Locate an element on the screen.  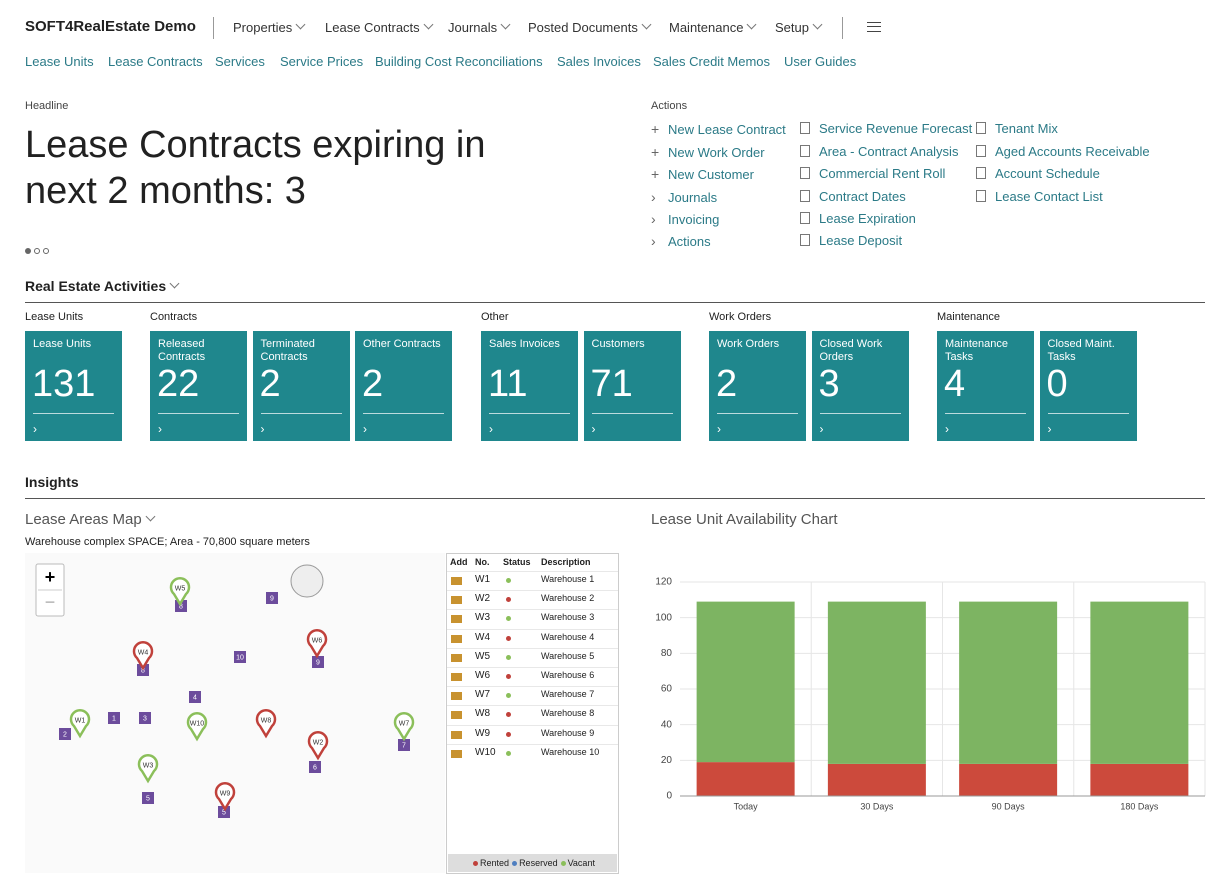
action-link: Commercial Rent Roll is located at coordinates (872, 173).